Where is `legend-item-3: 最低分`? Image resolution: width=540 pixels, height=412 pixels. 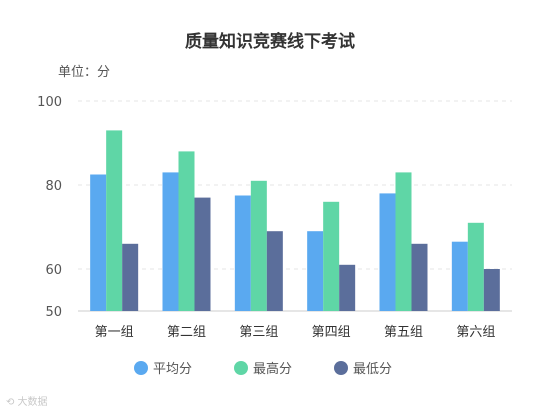
legend-item-3: 最低分 is located at coordinates (363, 369).